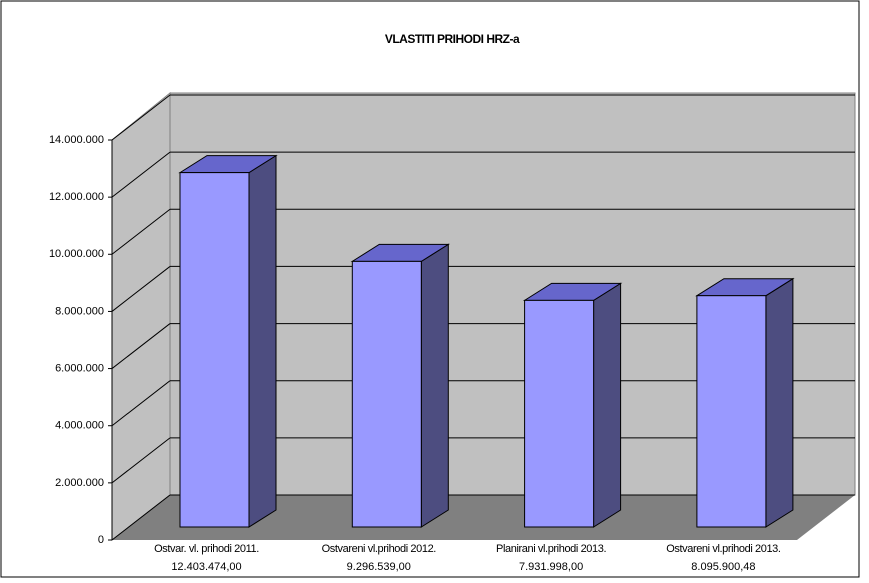 The image size is (869, 583). What do you see at coordinates (483, 517) in the screenshot?
I see `floor` at bounding box center [483, 517].